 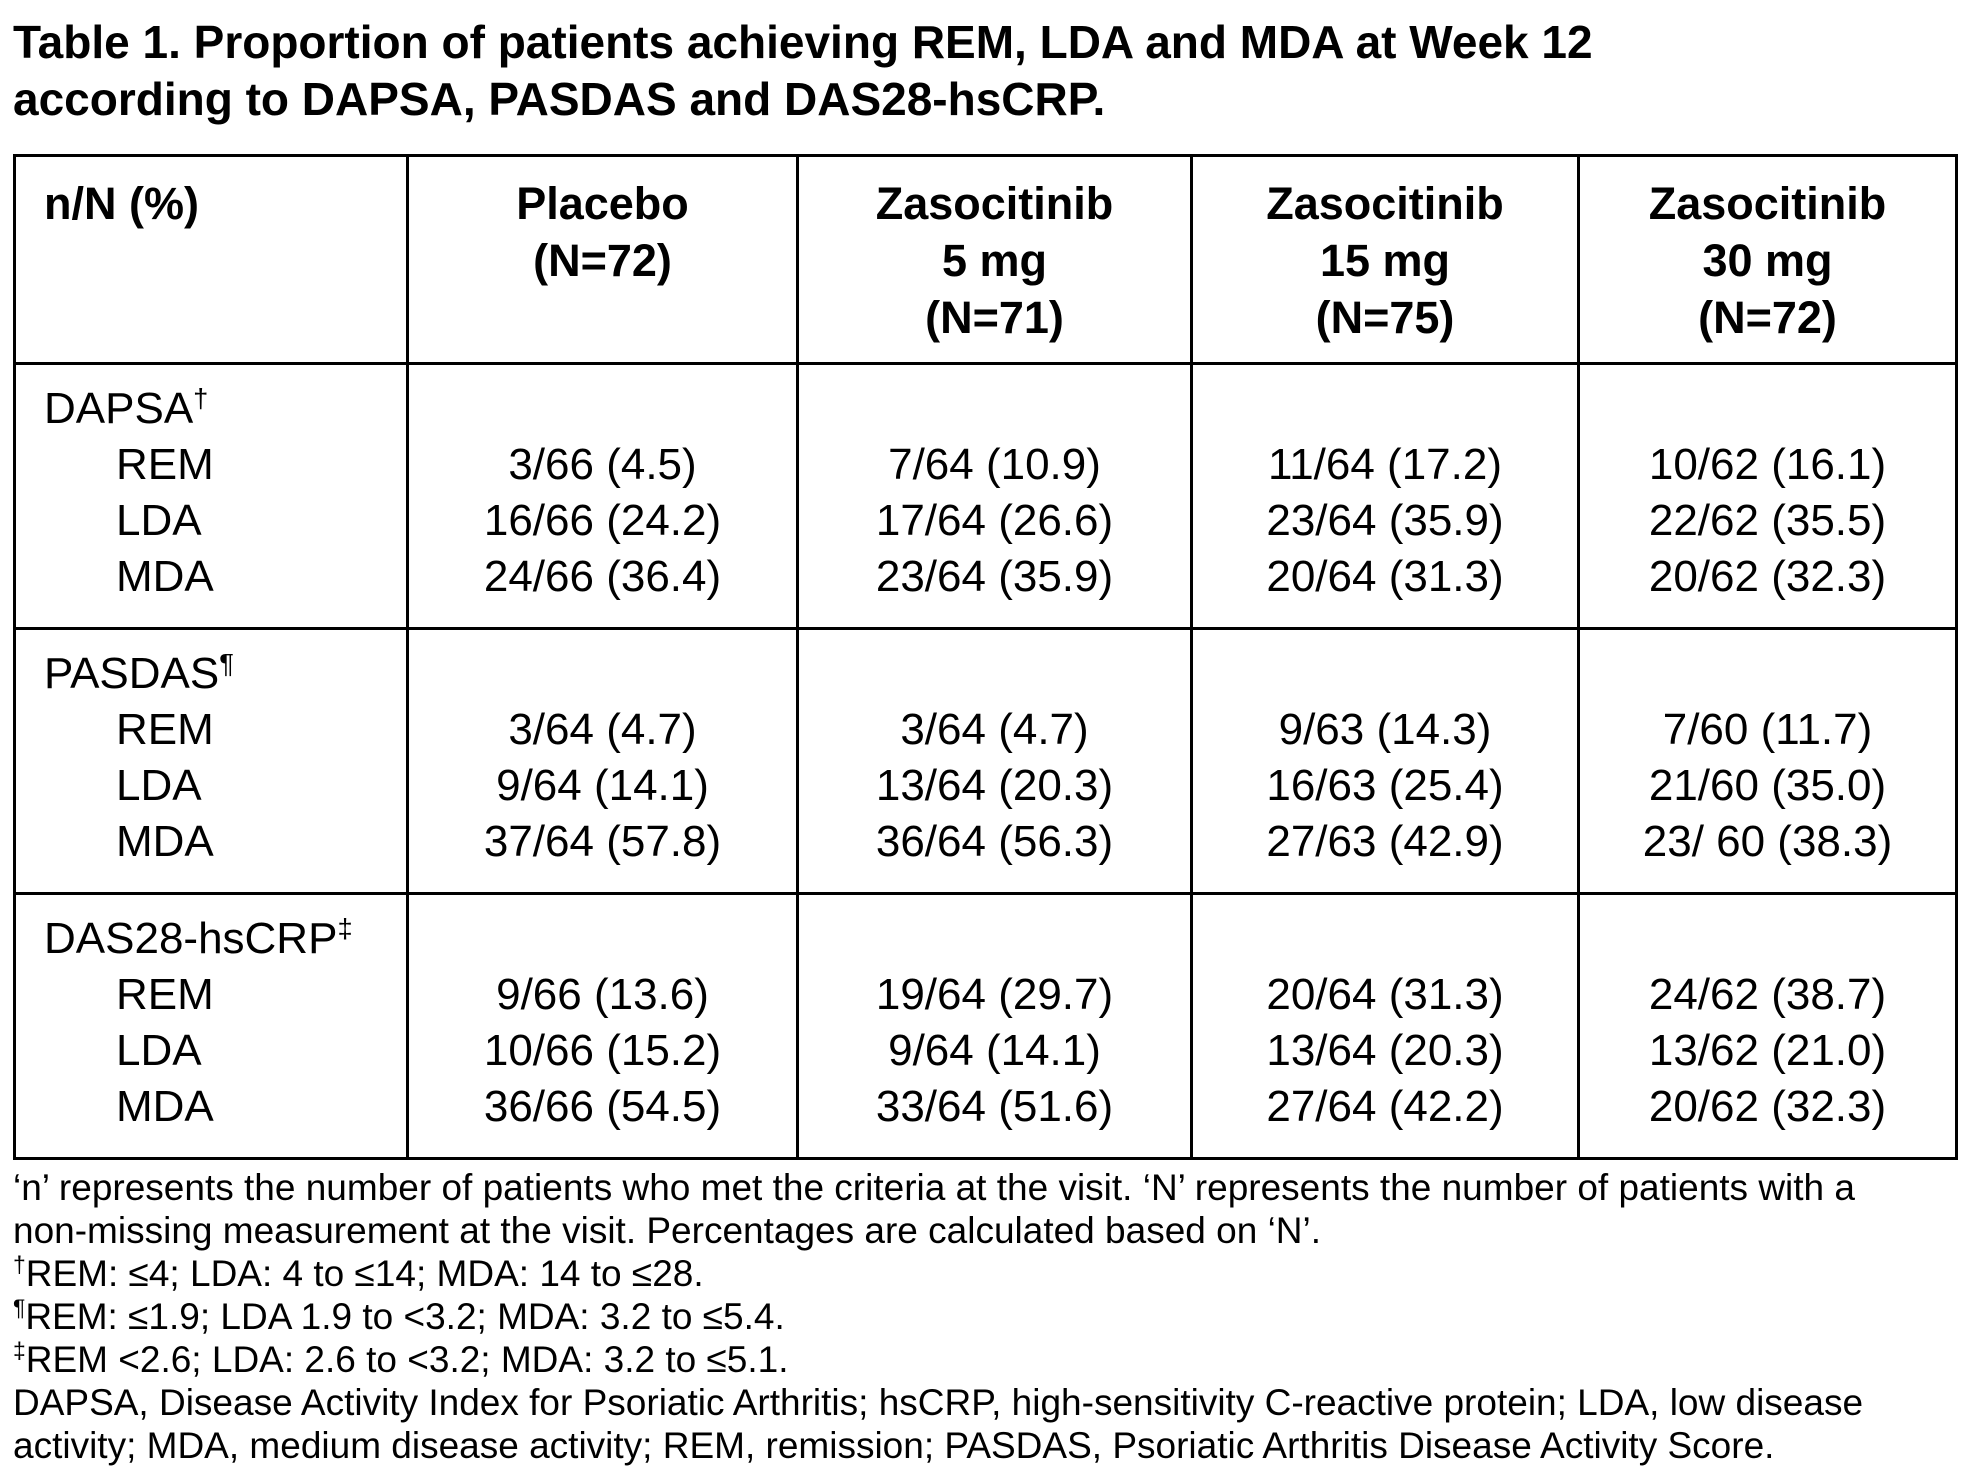 What do you see at coordinates (1384, 730) in the screenshot?
I see `table-cell: 9/63 (14.3)` at bounding box center [1384, 730].